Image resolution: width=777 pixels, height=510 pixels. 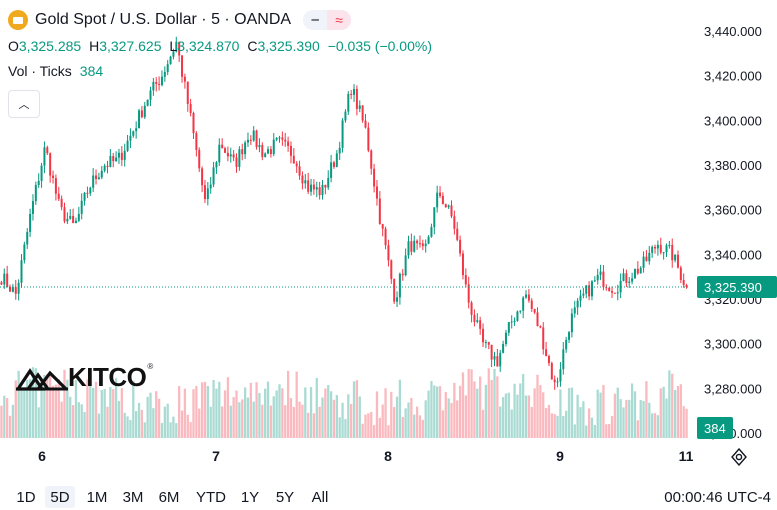 What do you see at coordinates (60, 497) in the screenshot?
I see `timeframe-5d: 5D` at bounding box center [60, 497].